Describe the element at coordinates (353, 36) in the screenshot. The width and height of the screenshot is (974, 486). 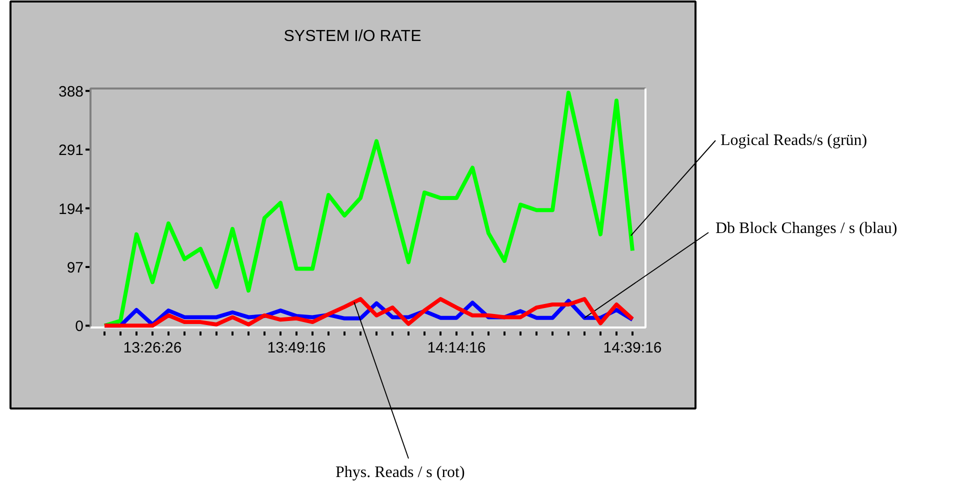
I see `chart-title: SYSTEM I/O RATE` at that location.